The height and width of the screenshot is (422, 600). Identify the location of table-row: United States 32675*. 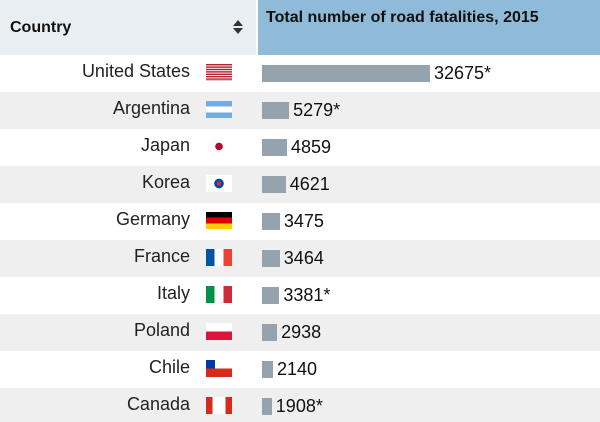
(300, 73).